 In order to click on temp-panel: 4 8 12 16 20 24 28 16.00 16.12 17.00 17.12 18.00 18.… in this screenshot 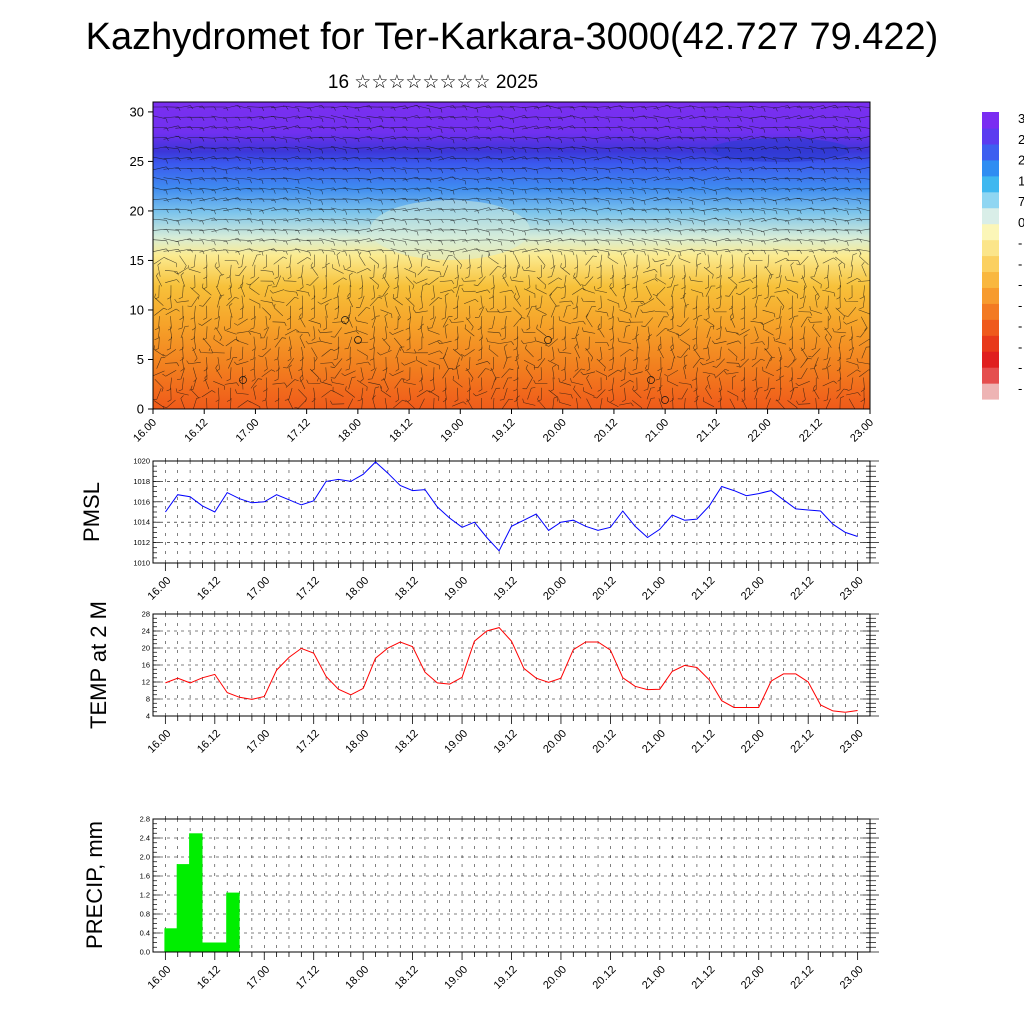, I will do `click(482, 678)`.